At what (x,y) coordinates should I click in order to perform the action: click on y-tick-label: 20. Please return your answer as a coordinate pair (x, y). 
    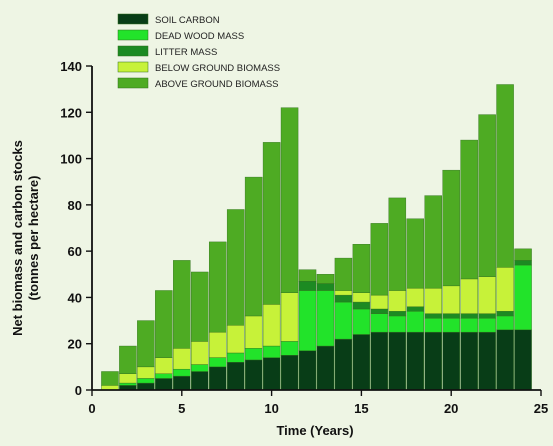
    Looking at the image, I should click on (75, 344).